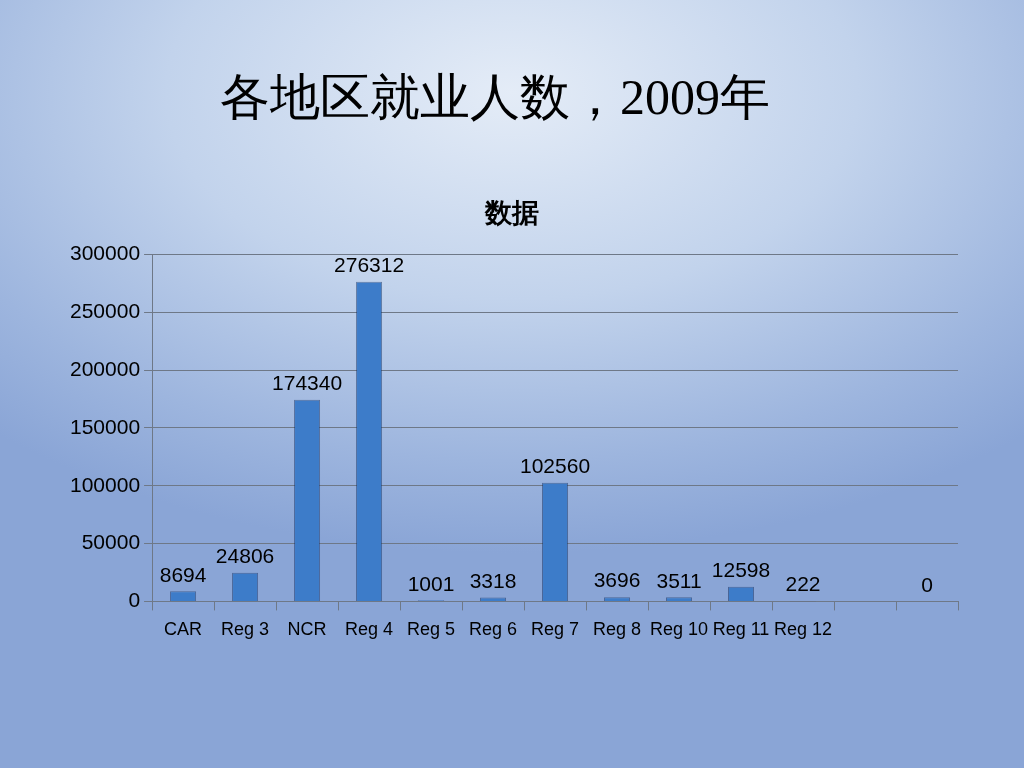 The width and height of the screenshot is (1024, 768). I want to click on data-label: 276312, so click(369, 265).